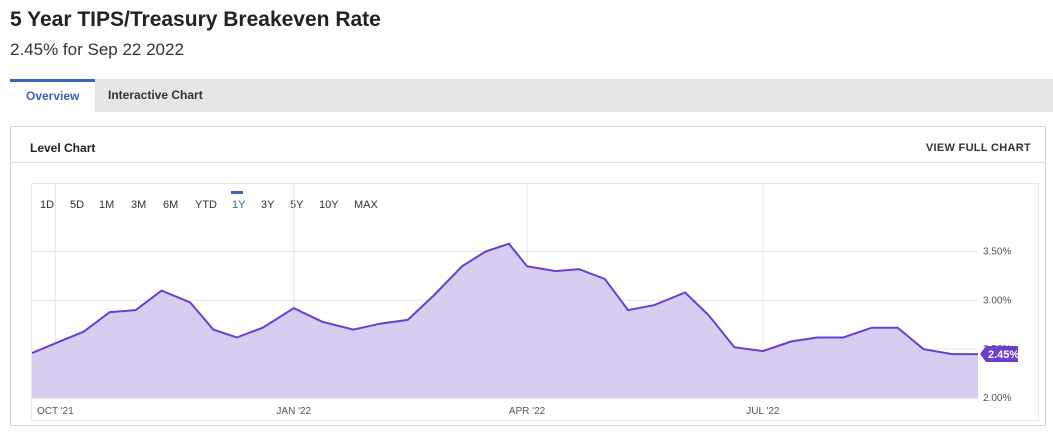  I want to click on range-max-button: MAX, so click(366, 205).